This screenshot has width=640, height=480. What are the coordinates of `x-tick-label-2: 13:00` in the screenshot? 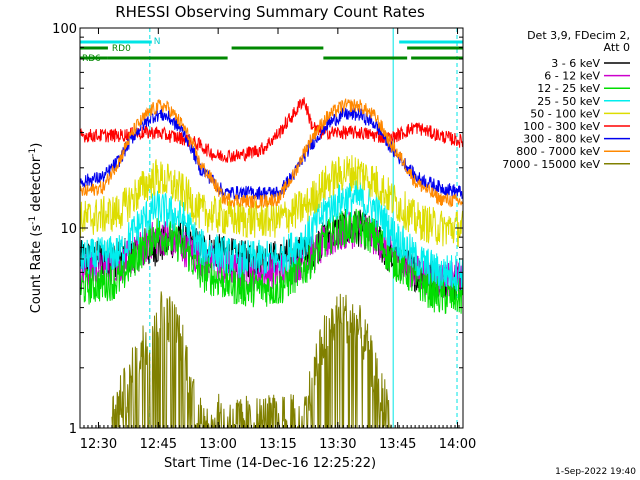 It's located at (217, 444).